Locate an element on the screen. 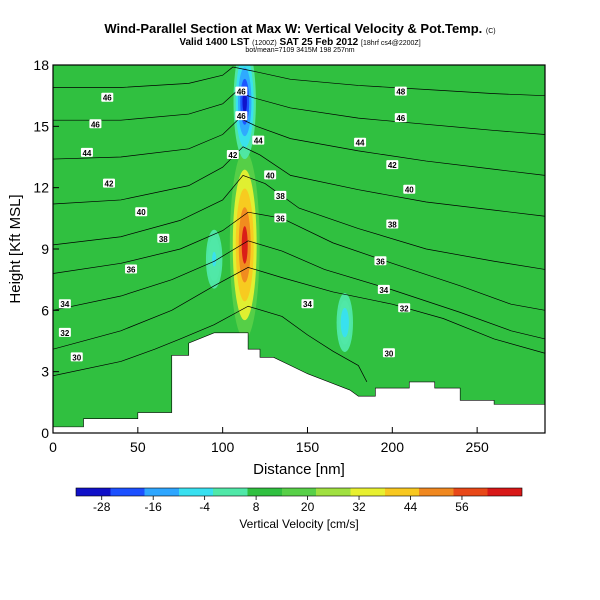 This screenshot has height=600, width=600. contour-label-15: 38 is located at coordinates (280, 195).